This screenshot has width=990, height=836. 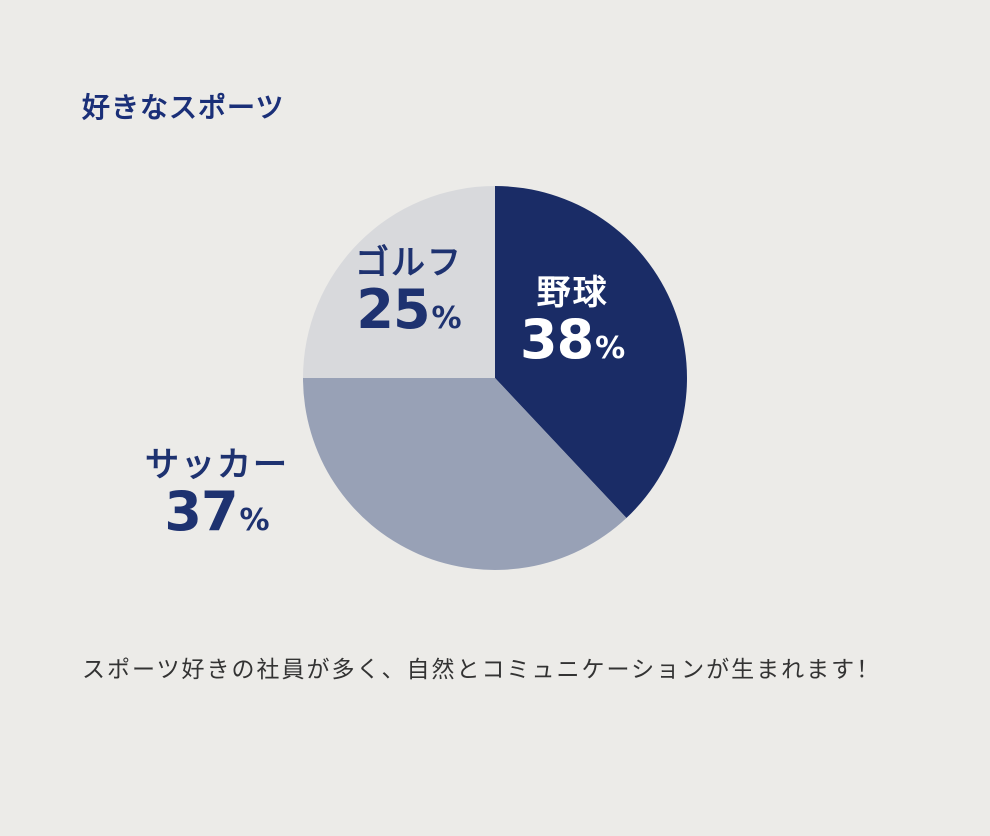 I want to click on chart-title: 好きなスポーツ, so click(x=183, y=107).